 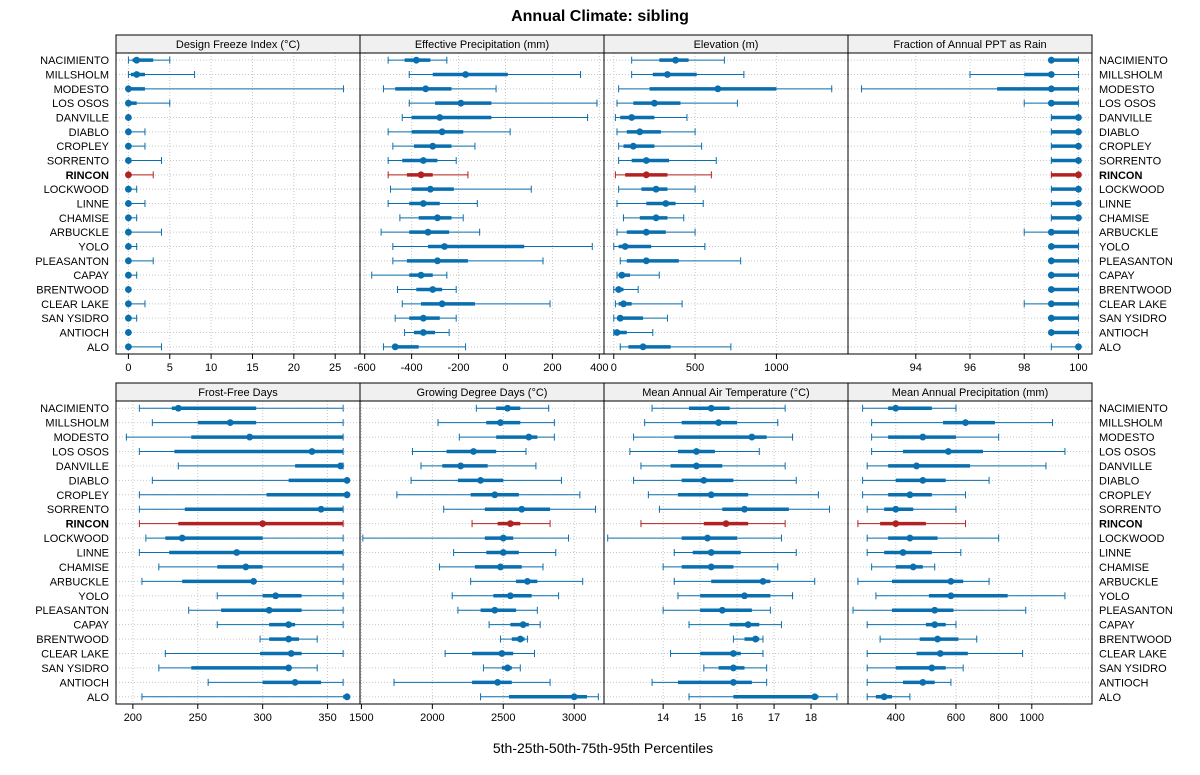 What do you see at coordinates (91, 626) in the screenshot?
I see `row-label-left-capay: CAPAY` at bounding box center [91, 626].